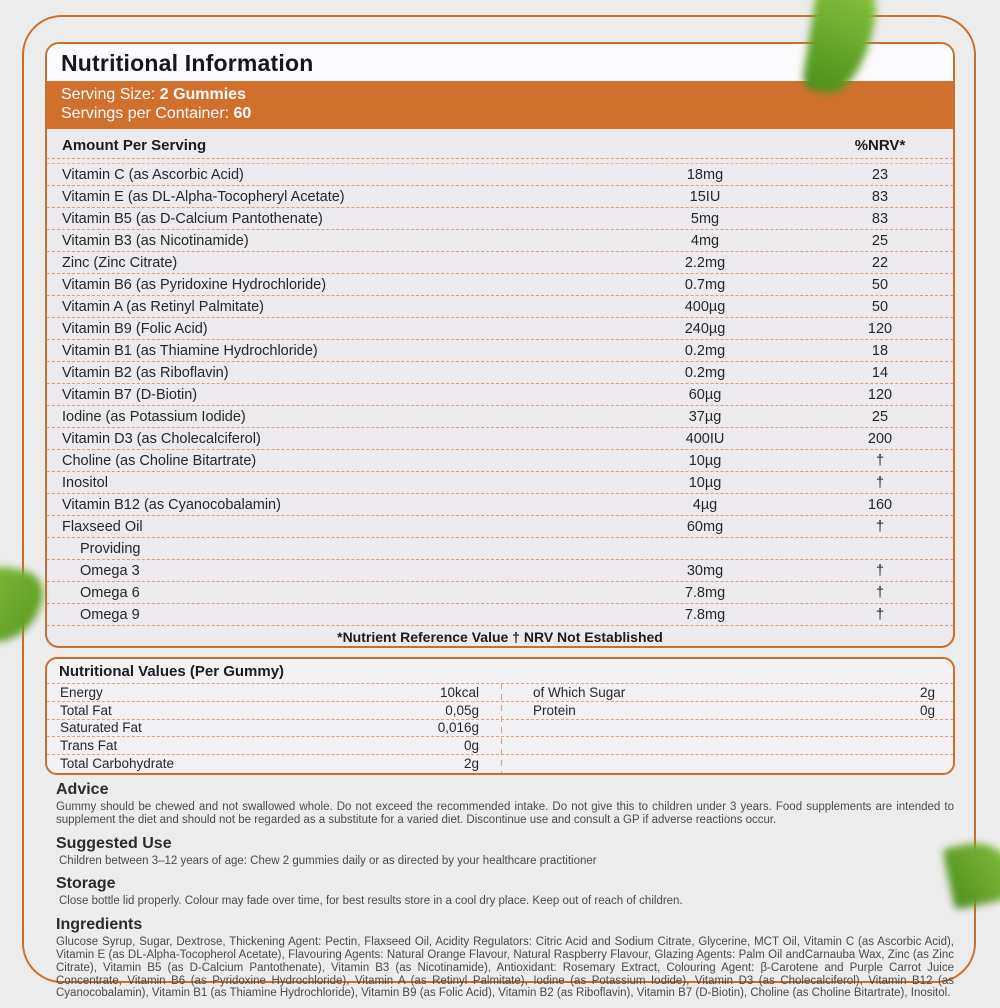 This screenshot has width=1000, height=1008. Describe the element at coordinates (171, 504) in the screenshot. I see `nutrient-name: Vitamin B12 (as Cyanocobalamin)` at that location.